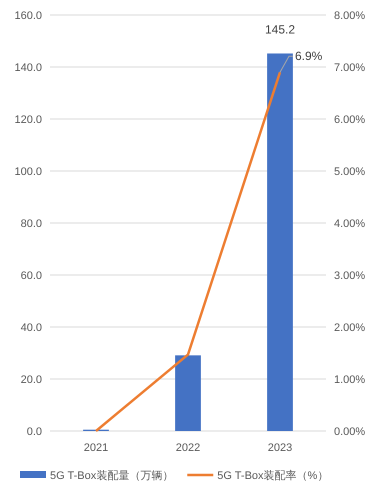 The image size is (377, 496). Describe the element at coordinates (28, 120) in the screenshot. I see `y-tick-label: 120.0` at that location.